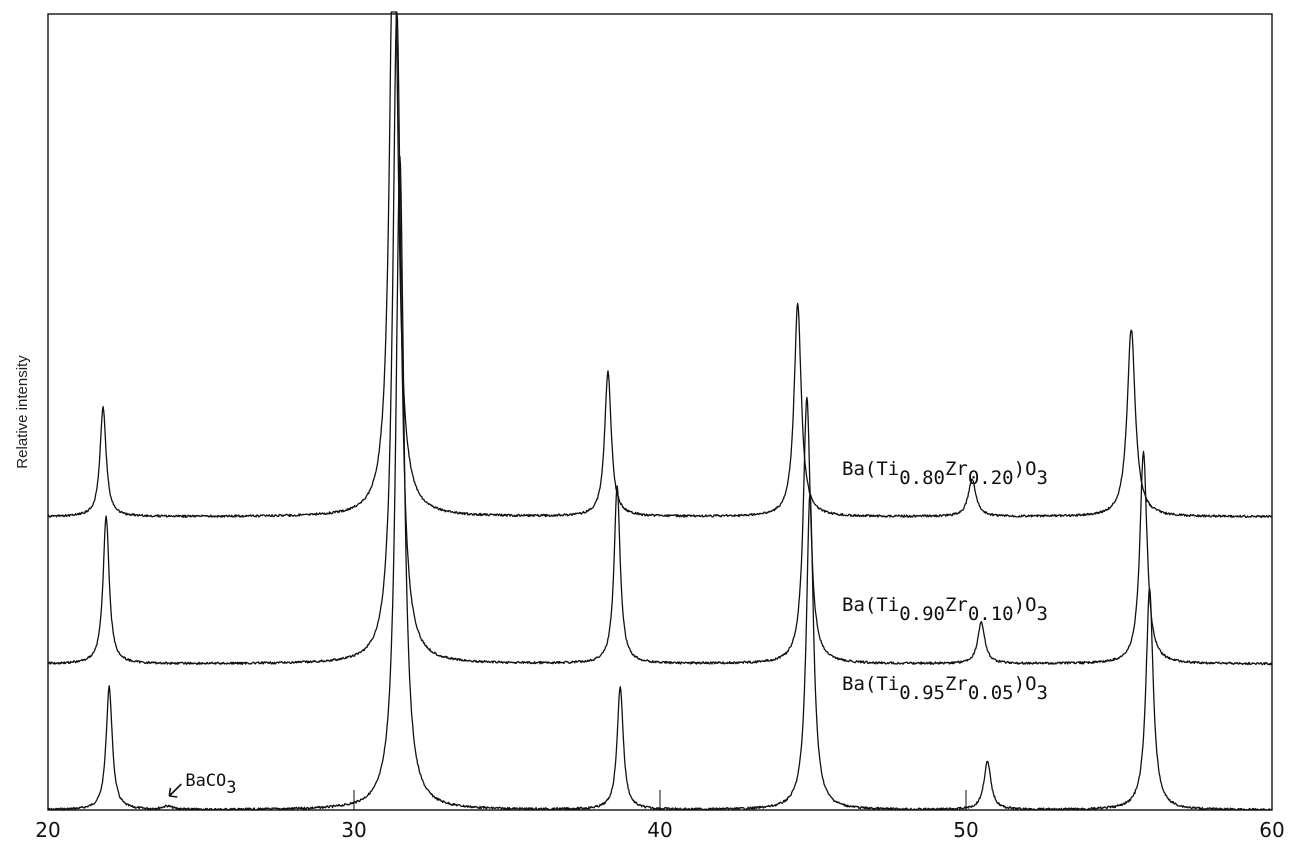 The height and width of the screenshot is (843, 1289). I want to click on x-tick-label: 30, so click(353, 830).